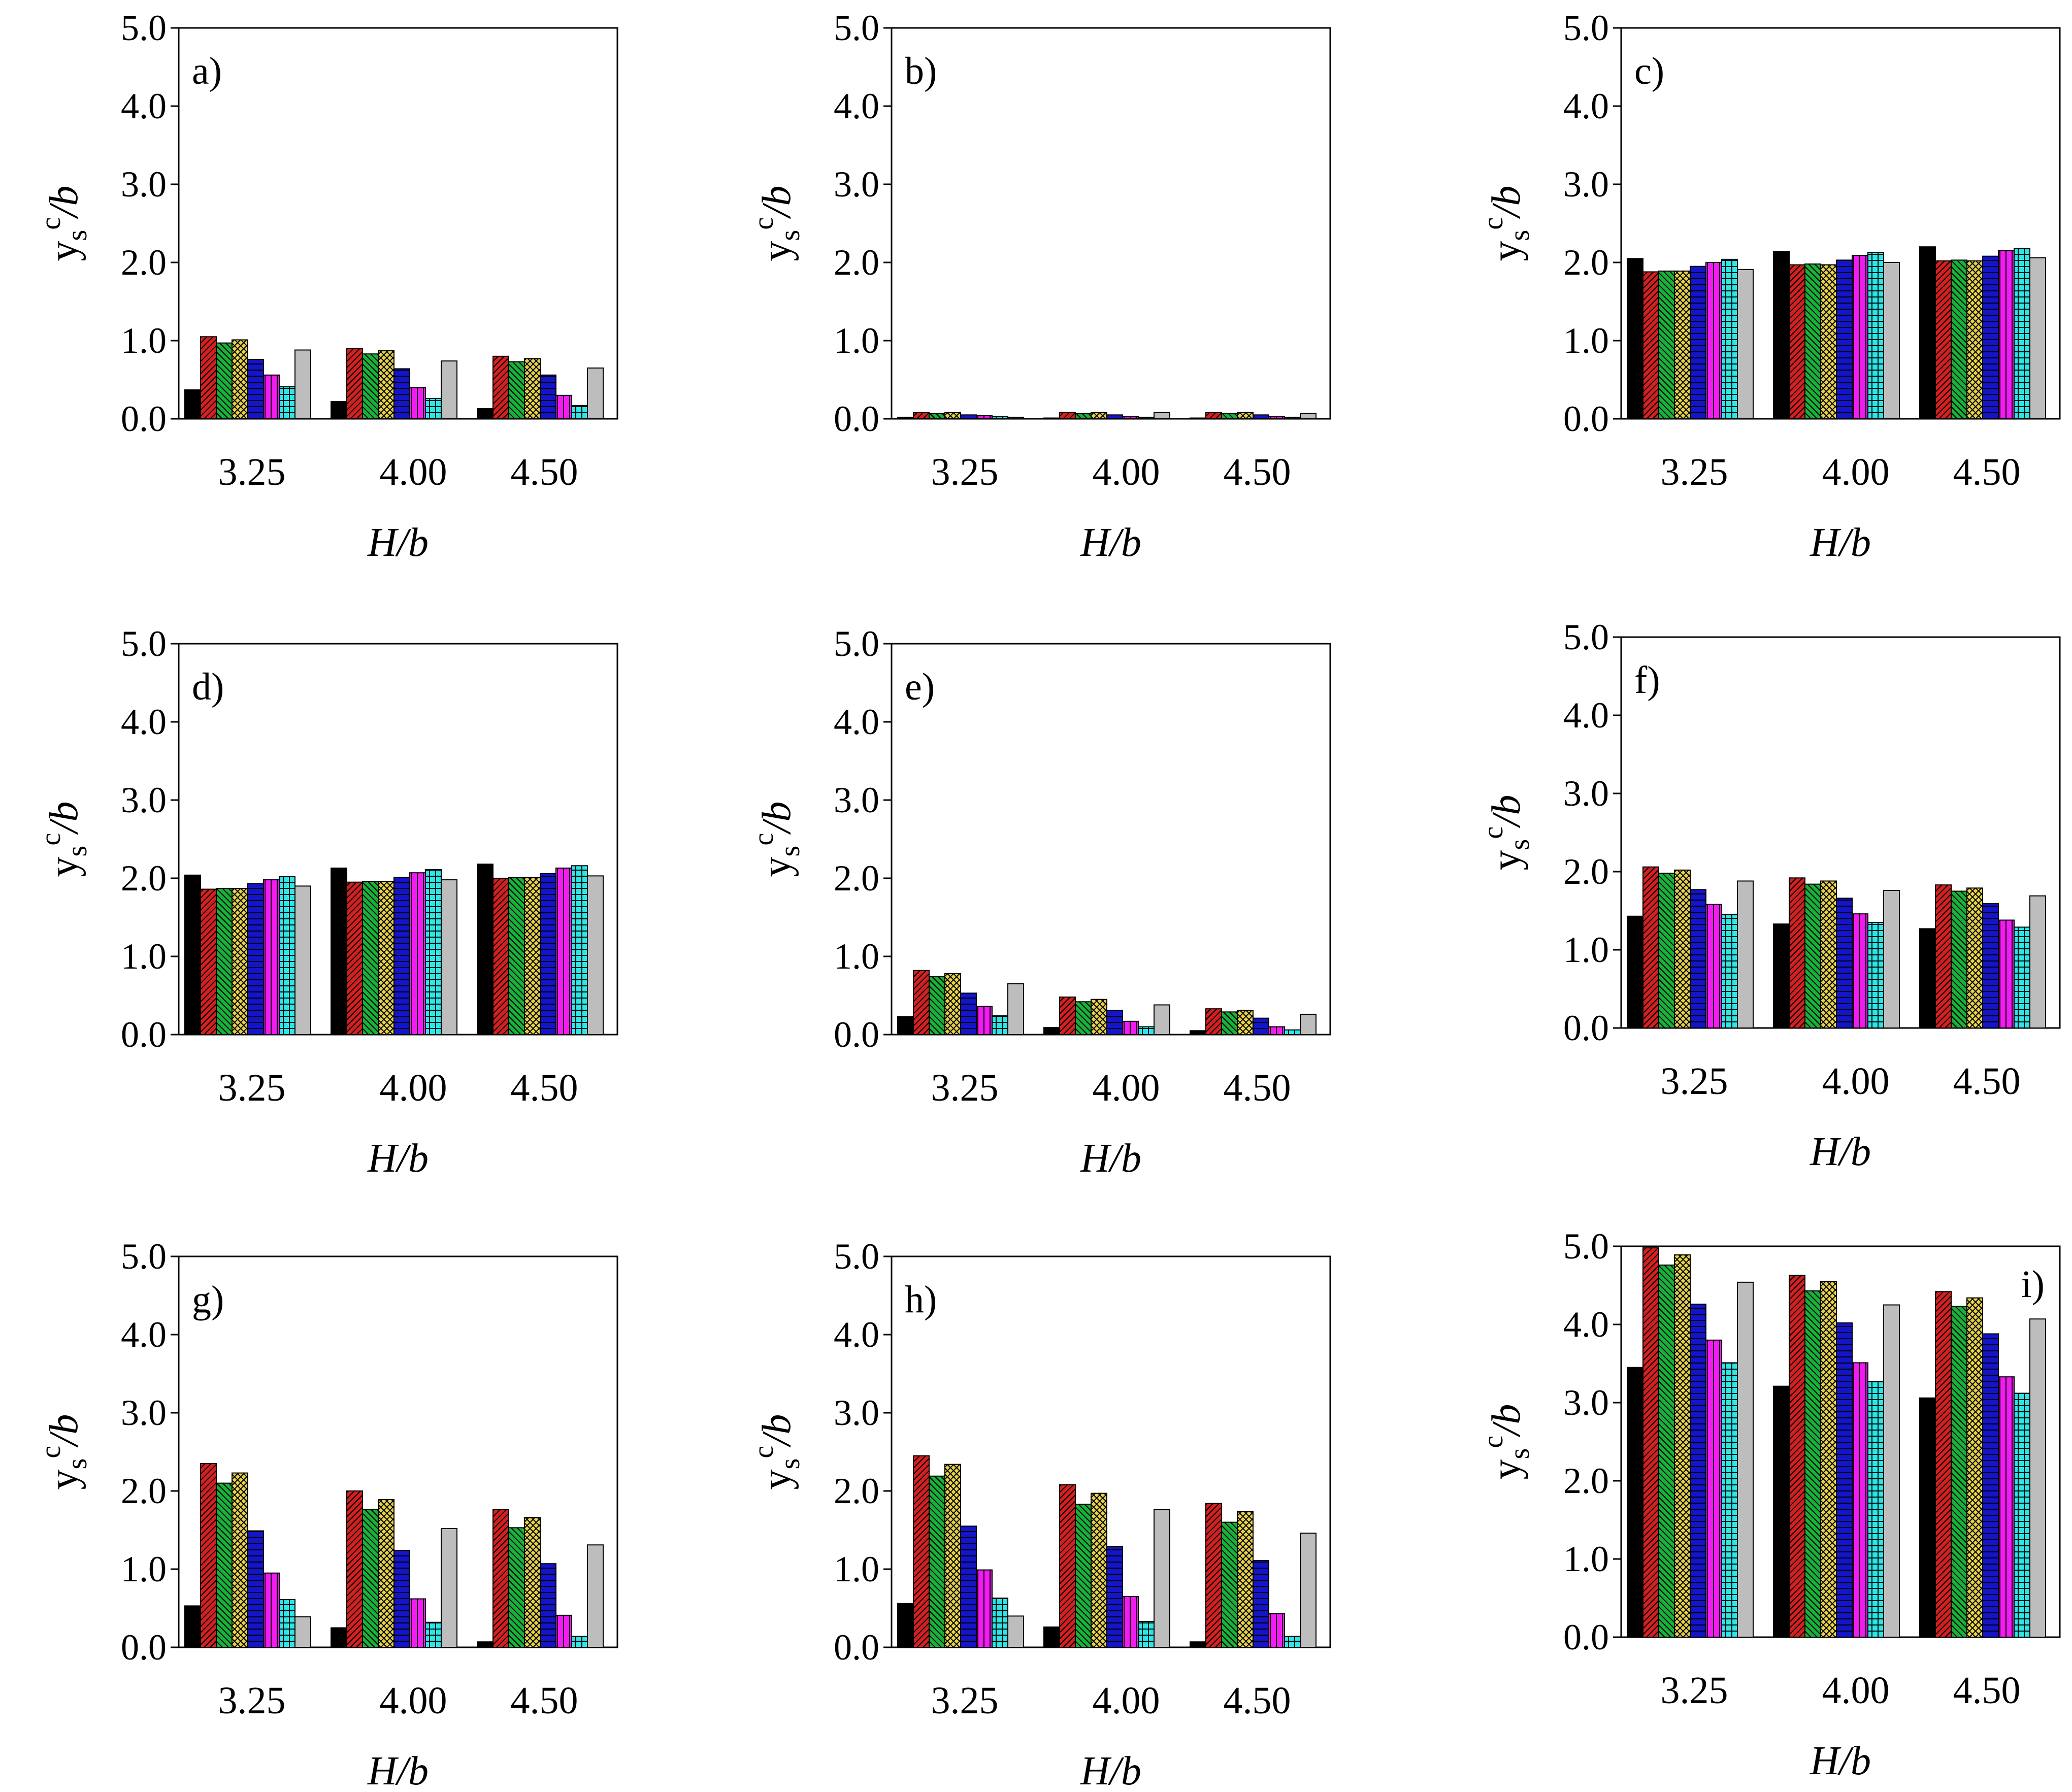  Describe the element at coordinates (1769, 896) in the screenshot. I see `chart-f: 0.0 1.0 2.0 3.0 4.0 5.0 ysc/b 3.25 4.00 4.50 H/b f)` at that location.